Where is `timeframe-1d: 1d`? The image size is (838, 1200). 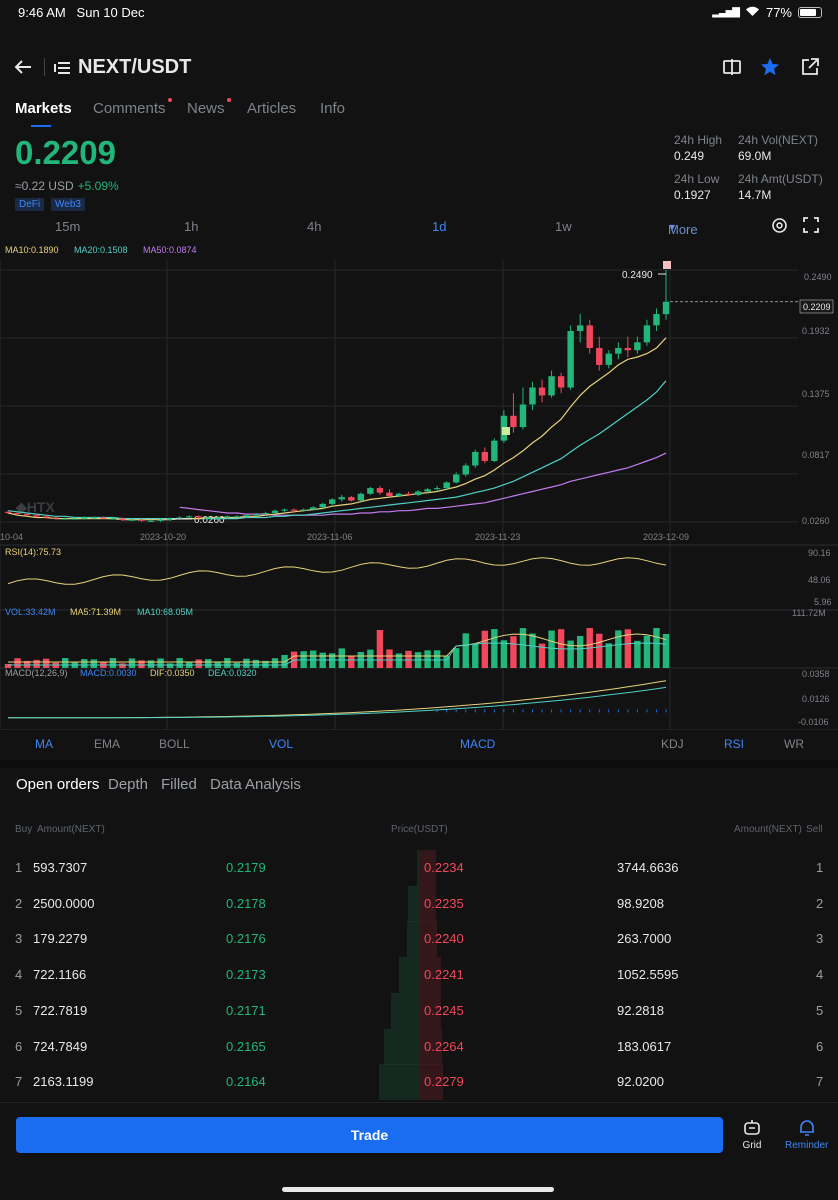 timeframe-1d: 1d is located at coordinates (439, 226).